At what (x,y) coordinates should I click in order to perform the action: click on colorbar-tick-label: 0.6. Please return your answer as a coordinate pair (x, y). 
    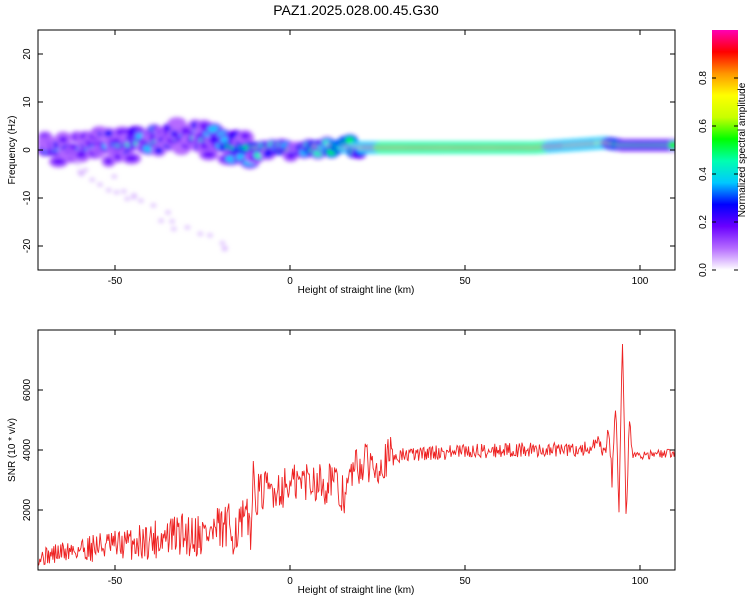
    Looking at the image, I should click on (703, 126).